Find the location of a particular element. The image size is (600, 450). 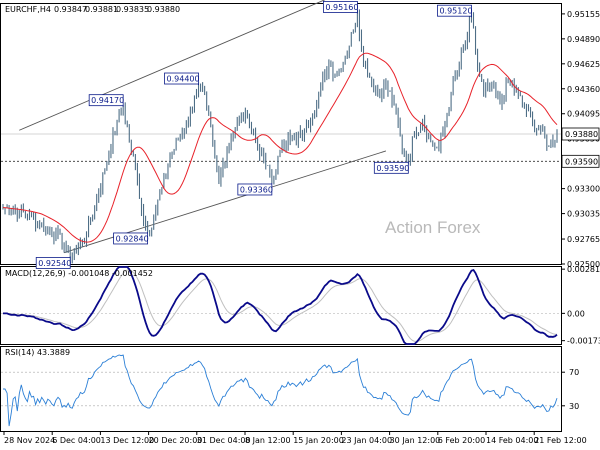

macd-tick-label: -0.001737 is located at coordinates (583, 341).